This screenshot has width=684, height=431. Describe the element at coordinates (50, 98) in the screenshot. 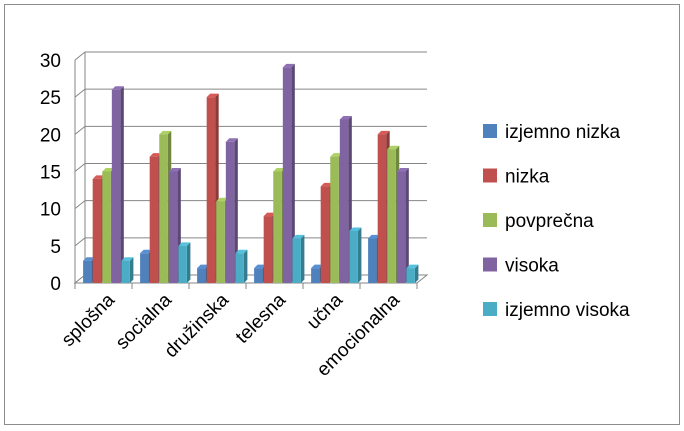

I see `y-tick-label: 25` at that location.